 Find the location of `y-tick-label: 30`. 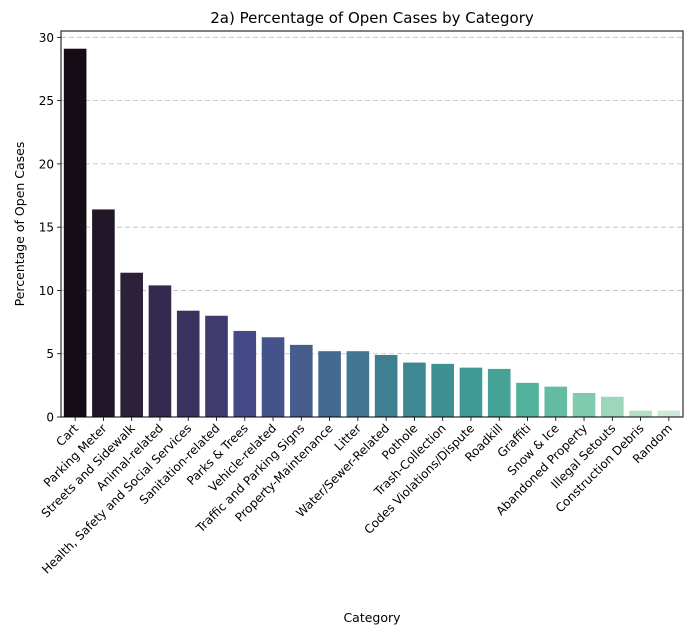

y-tick-label: 30 is located at coordinates (46, 38).